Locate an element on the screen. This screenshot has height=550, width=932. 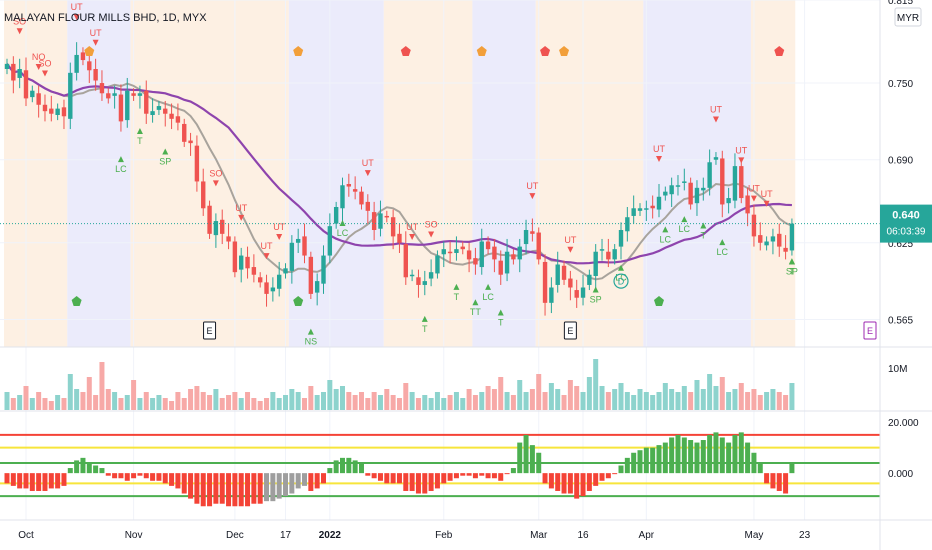
signal-label-ut: UT is located at coordinates (267, 246).